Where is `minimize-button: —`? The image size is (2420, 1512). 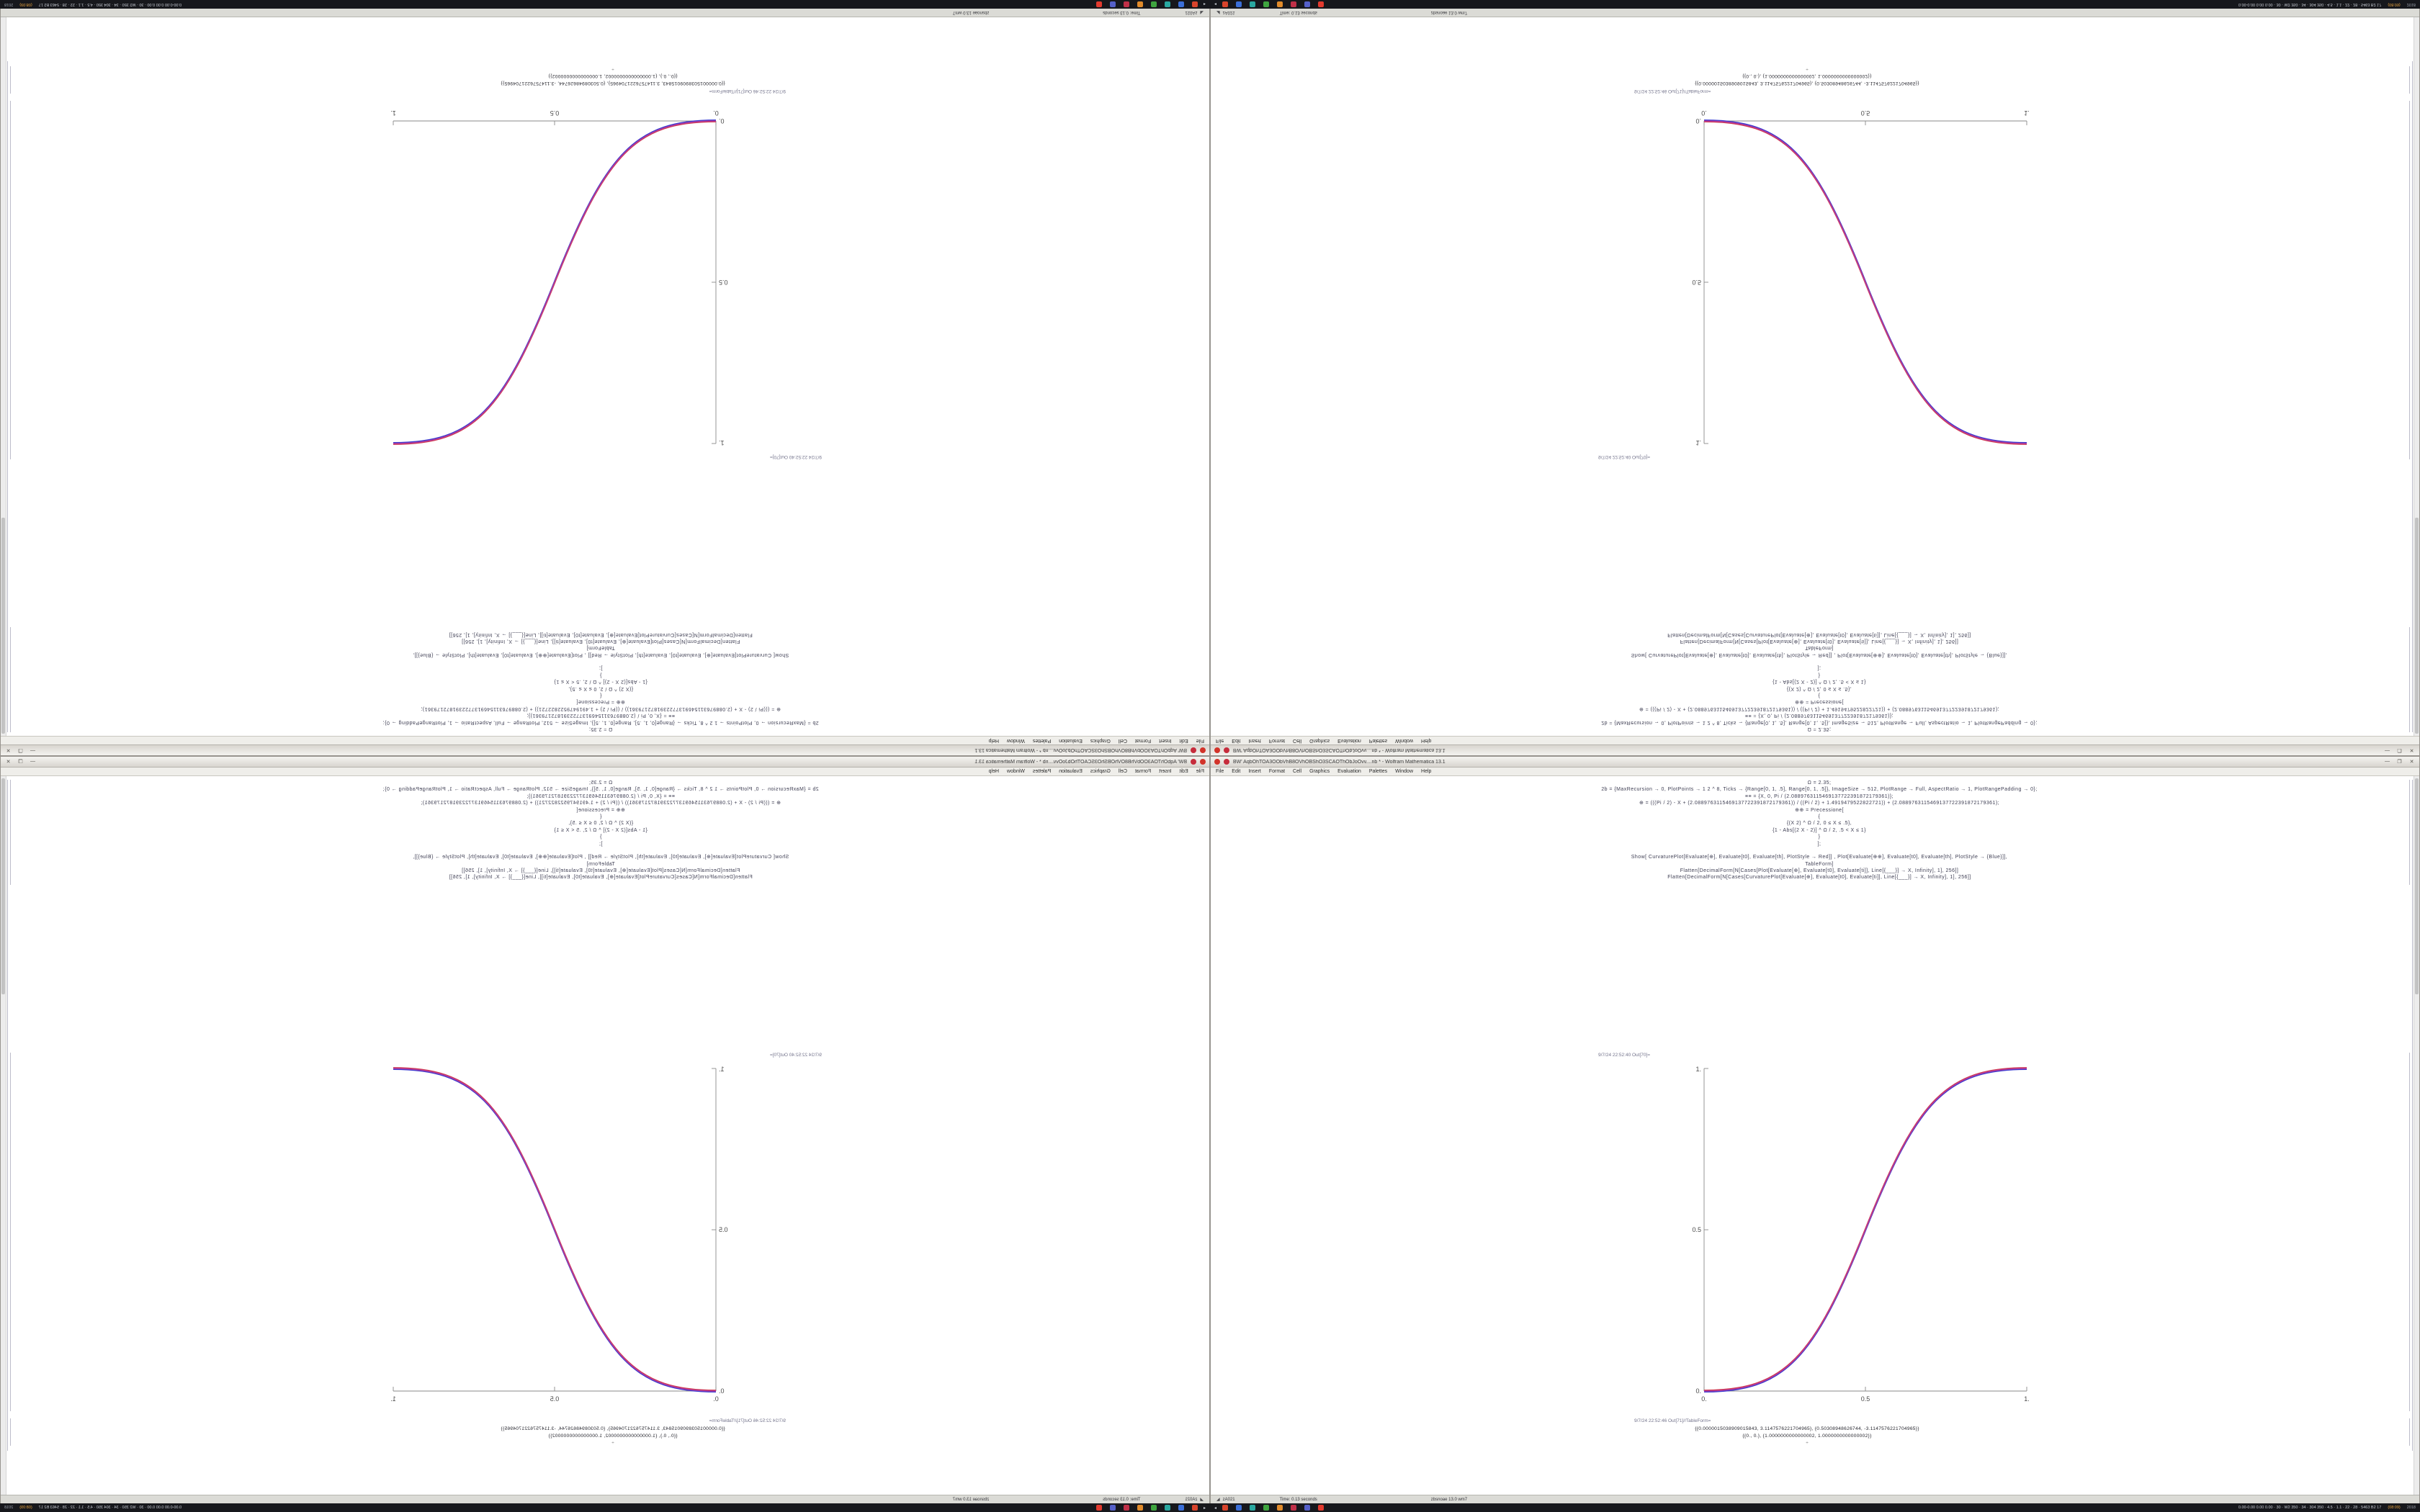
minimize-button: — is located at coordinates (2387, 761).